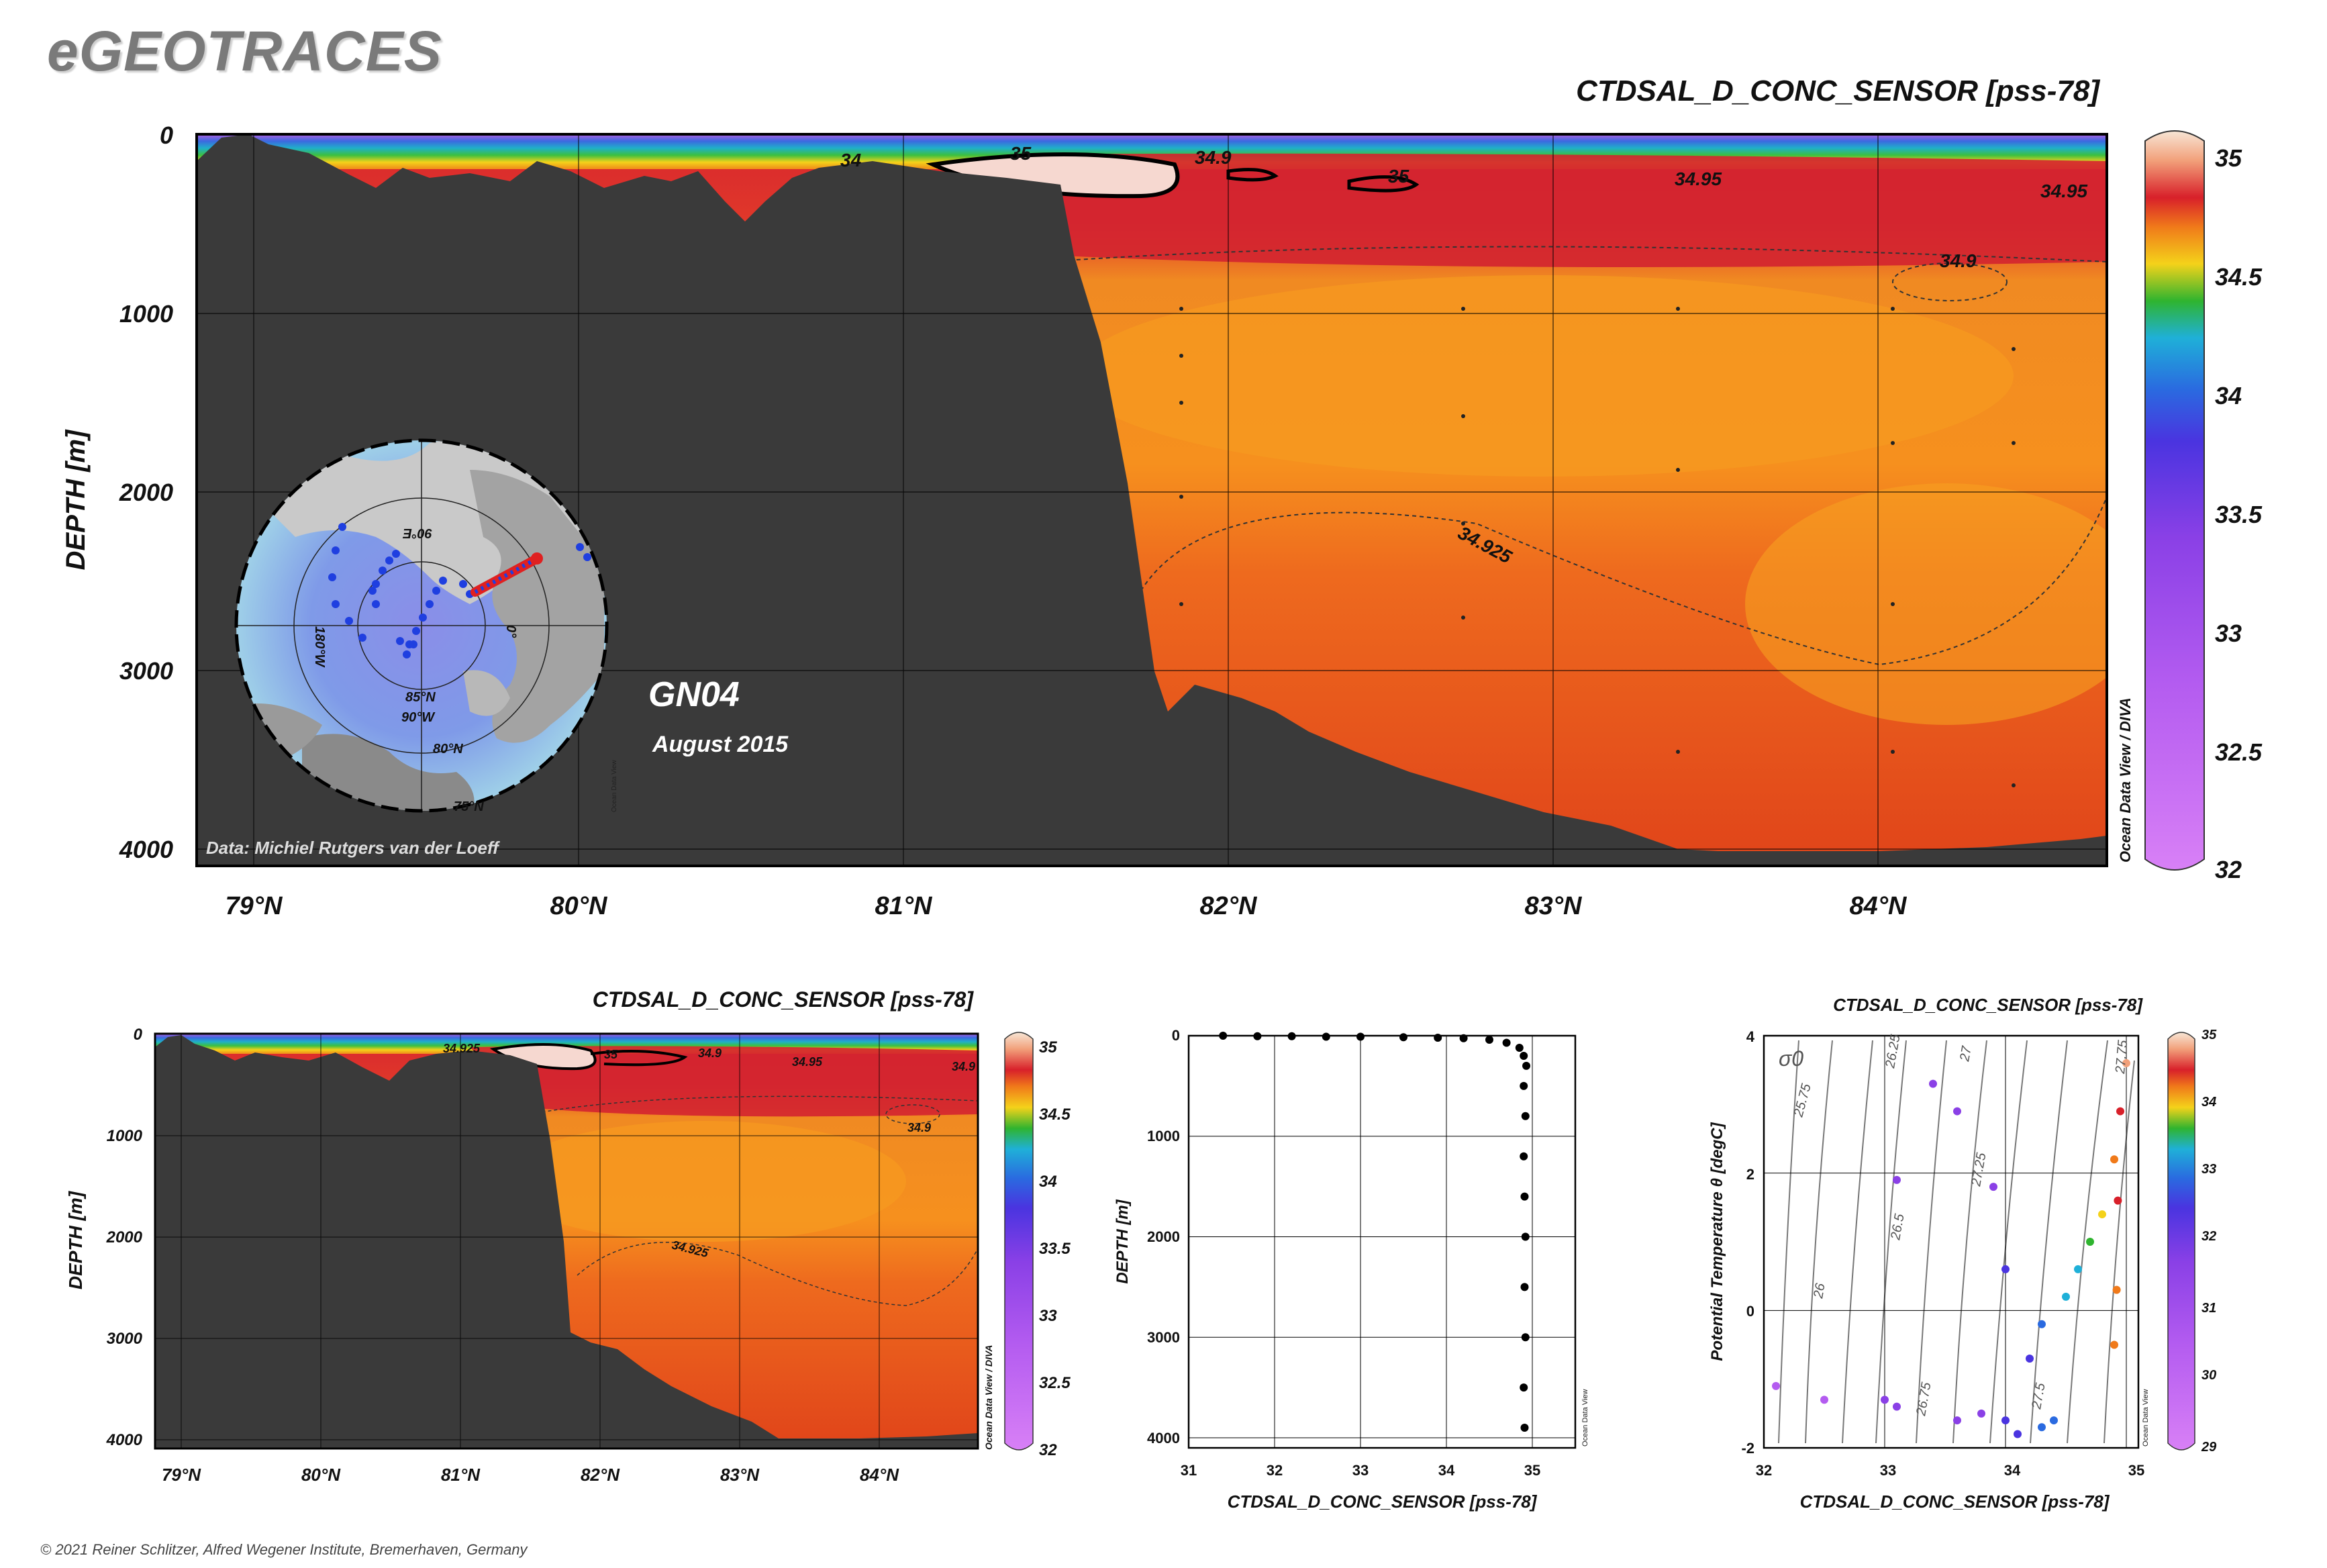 The width and height of the screenshot is (2327, 1568). I want to click on ts-plot, so click(1951, 1242).